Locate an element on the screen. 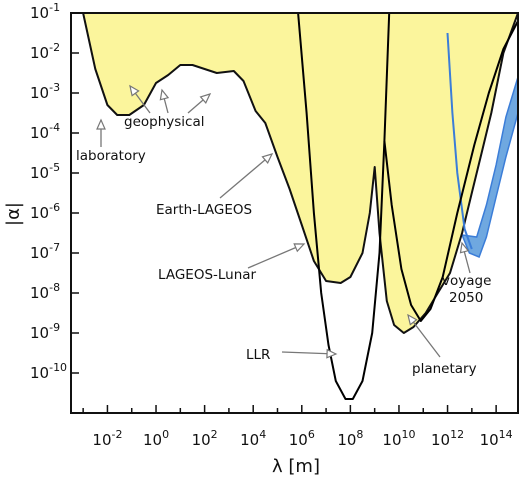 The width and height of the screenshot is (520, 484). x-tick-label: 10⁶ is located at coordinates (302, 438).